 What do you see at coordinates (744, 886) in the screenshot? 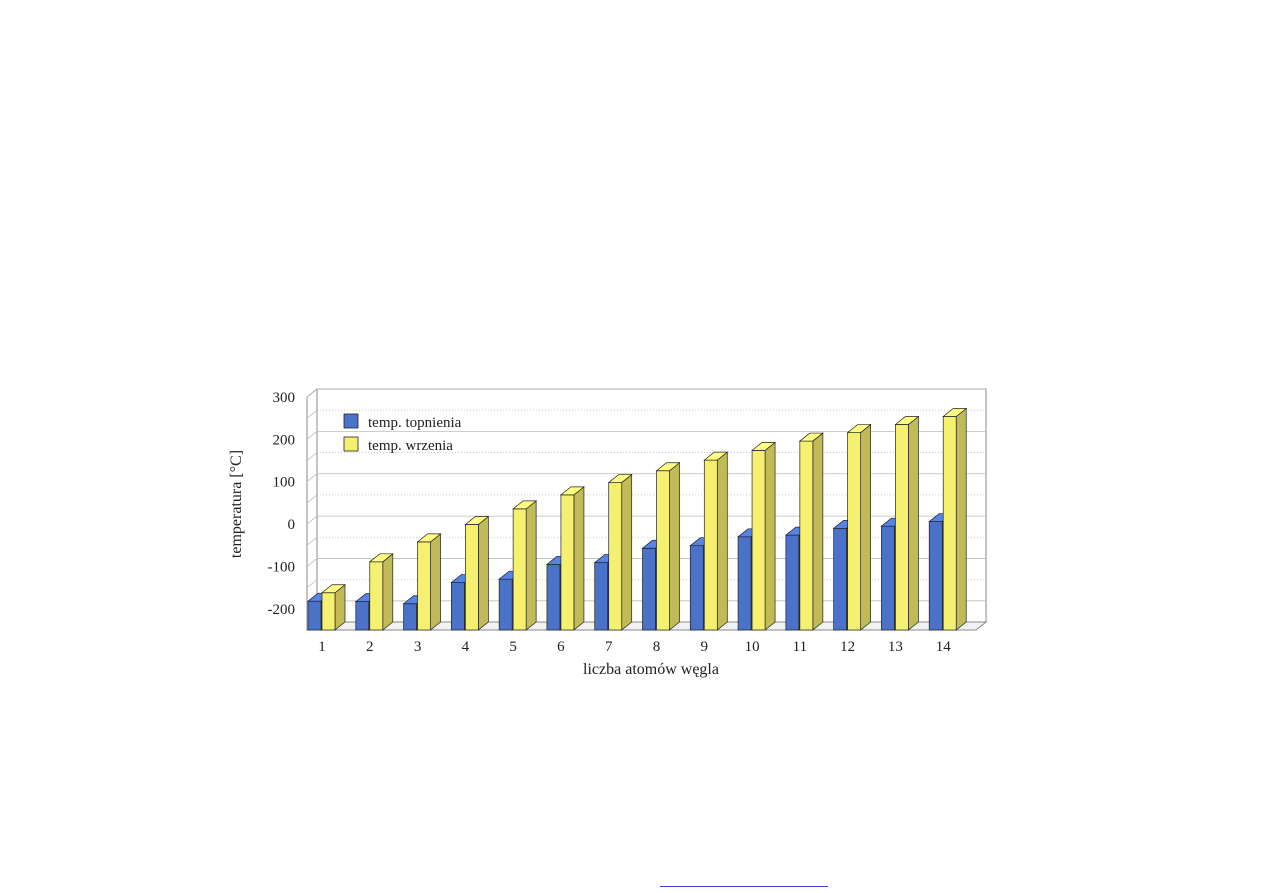
I see `footer-link-underline` at bounding box center [744, 886].